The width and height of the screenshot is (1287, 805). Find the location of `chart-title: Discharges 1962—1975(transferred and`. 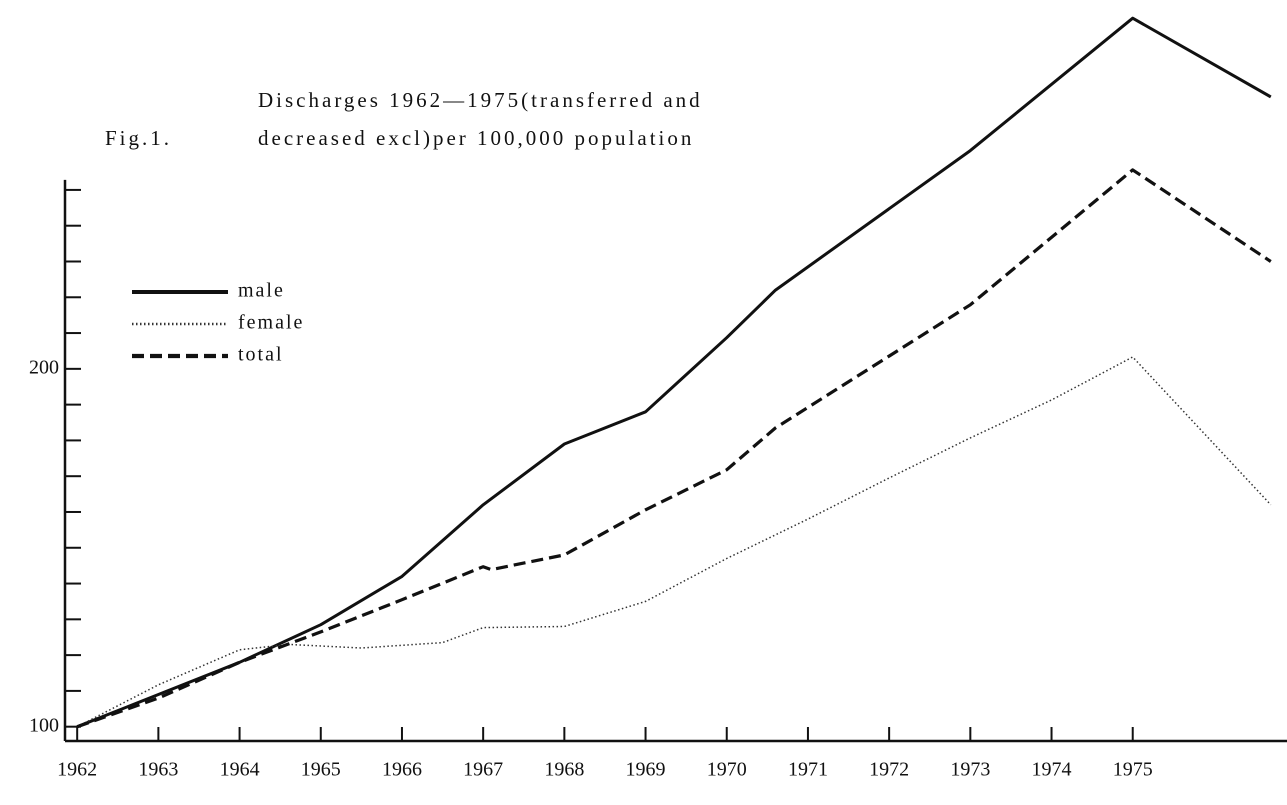

chart-title: Discharges 1962—1975(transferred and is located at coordinates (480, 100).